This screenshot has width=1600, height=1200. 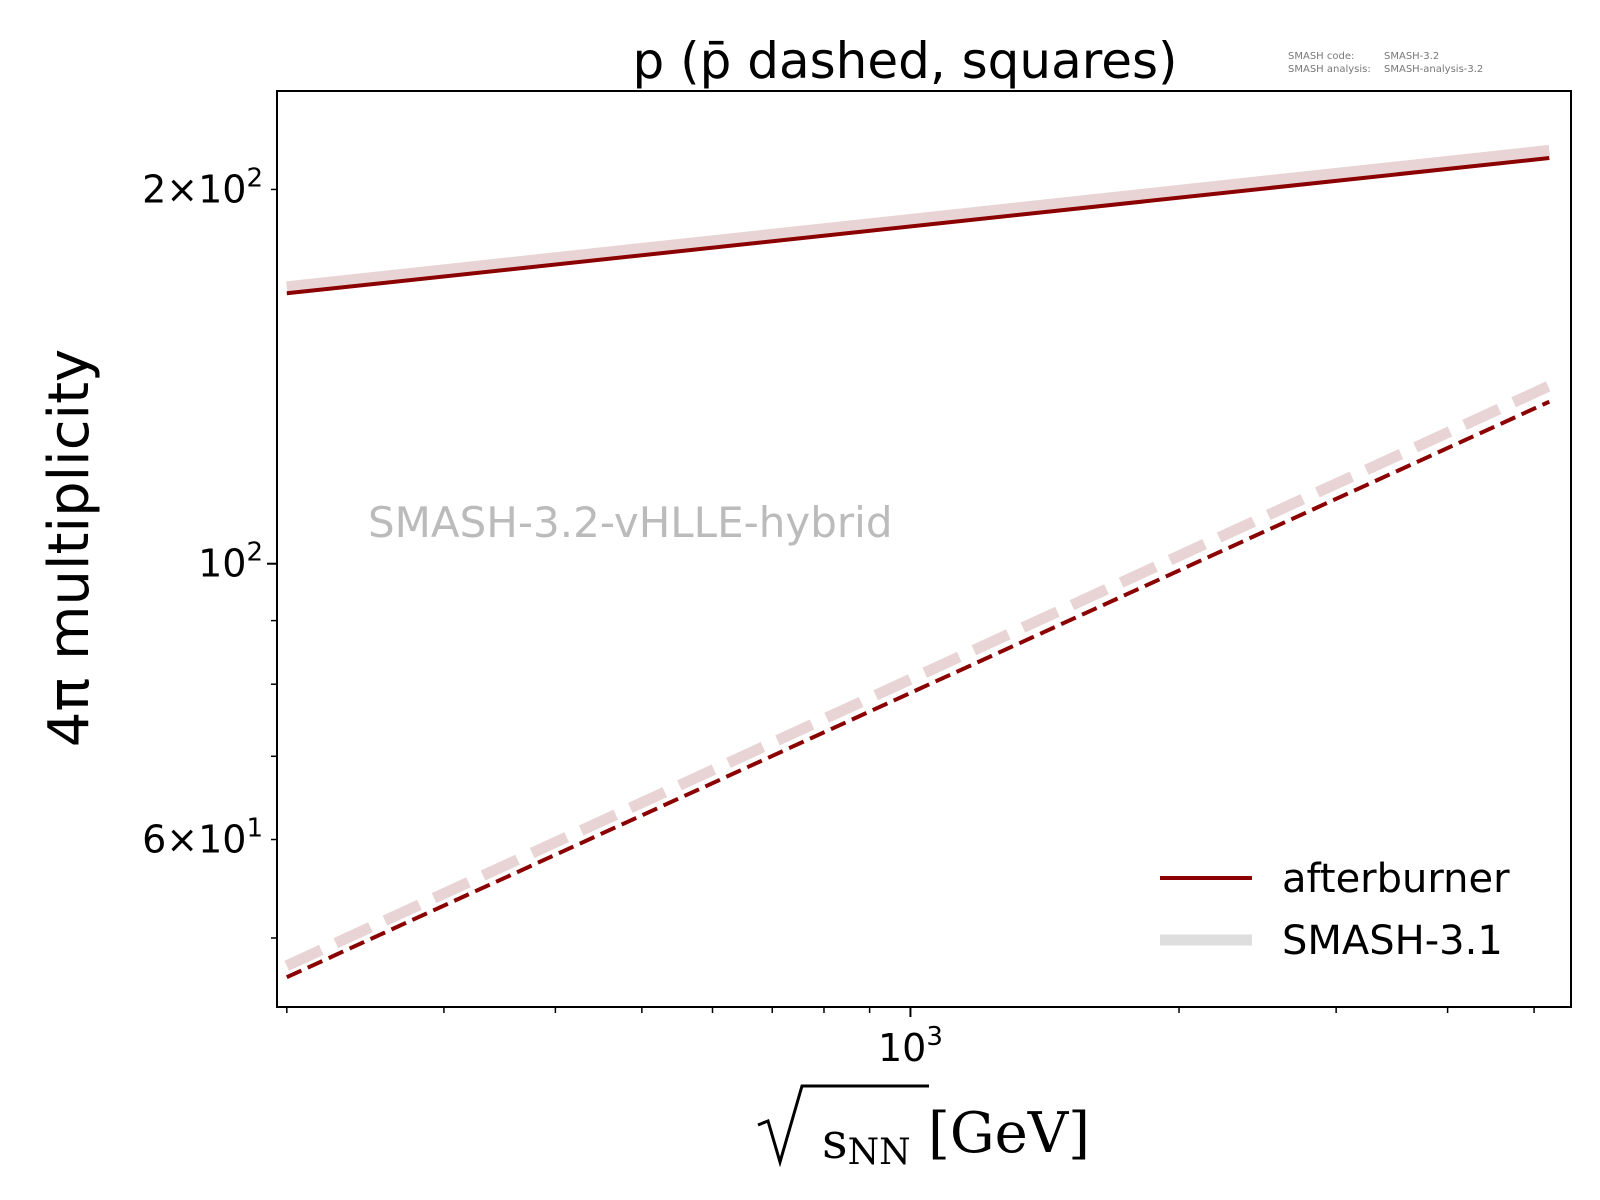 I want to click on x-tick-label: 103, so click(x=910, y=1046).